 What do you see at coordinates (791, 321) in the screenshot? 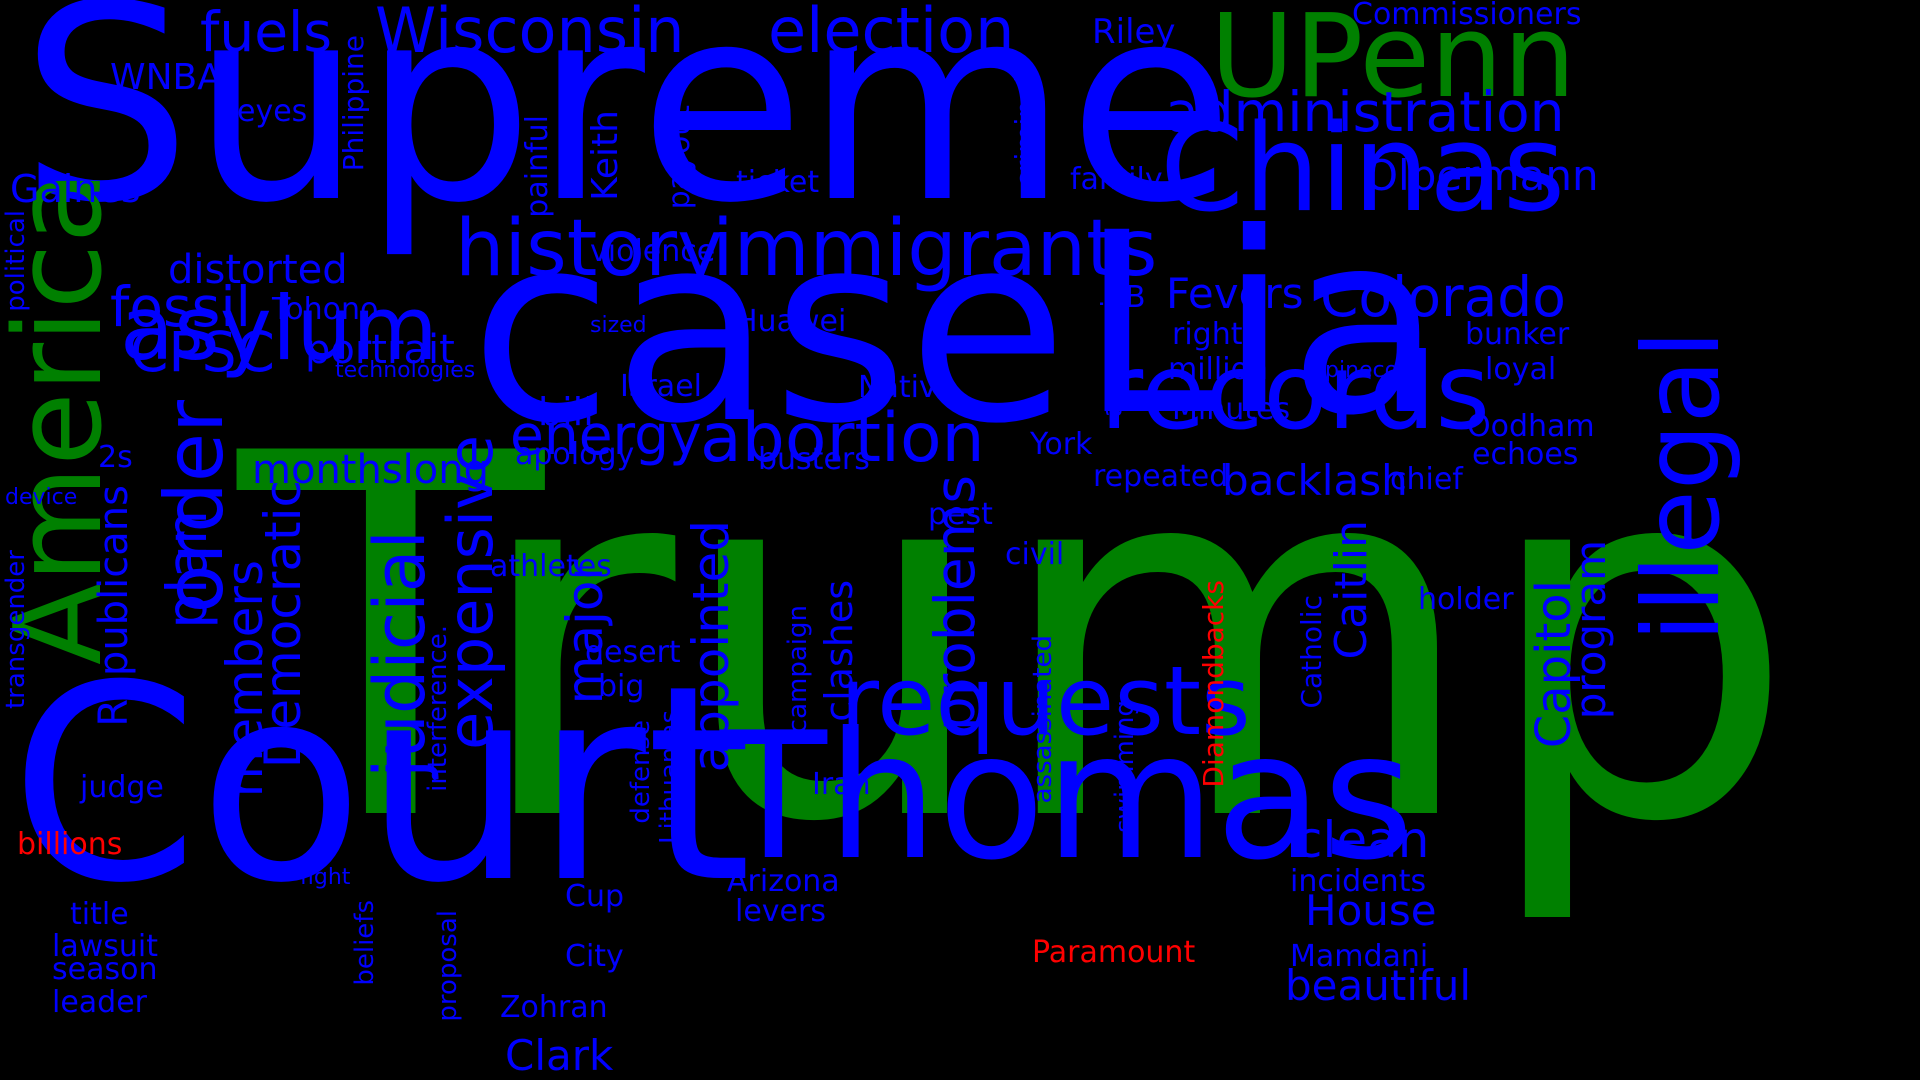
I see `word-huawei: Huawei` at bounding box center [791, 321].